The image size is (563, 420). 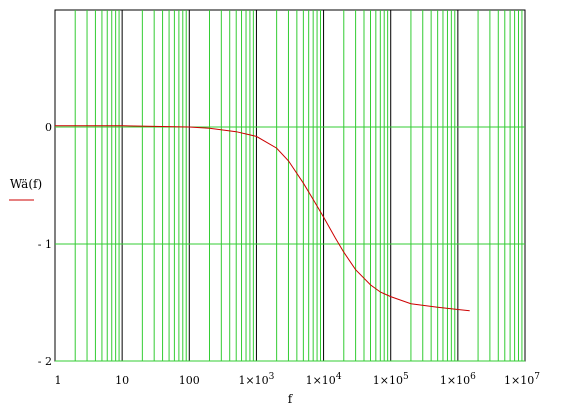 What do you see at coordinates (189, 380) in the screenshot?
I see `x-tick-label: 100` at bounding box center [189, 380].